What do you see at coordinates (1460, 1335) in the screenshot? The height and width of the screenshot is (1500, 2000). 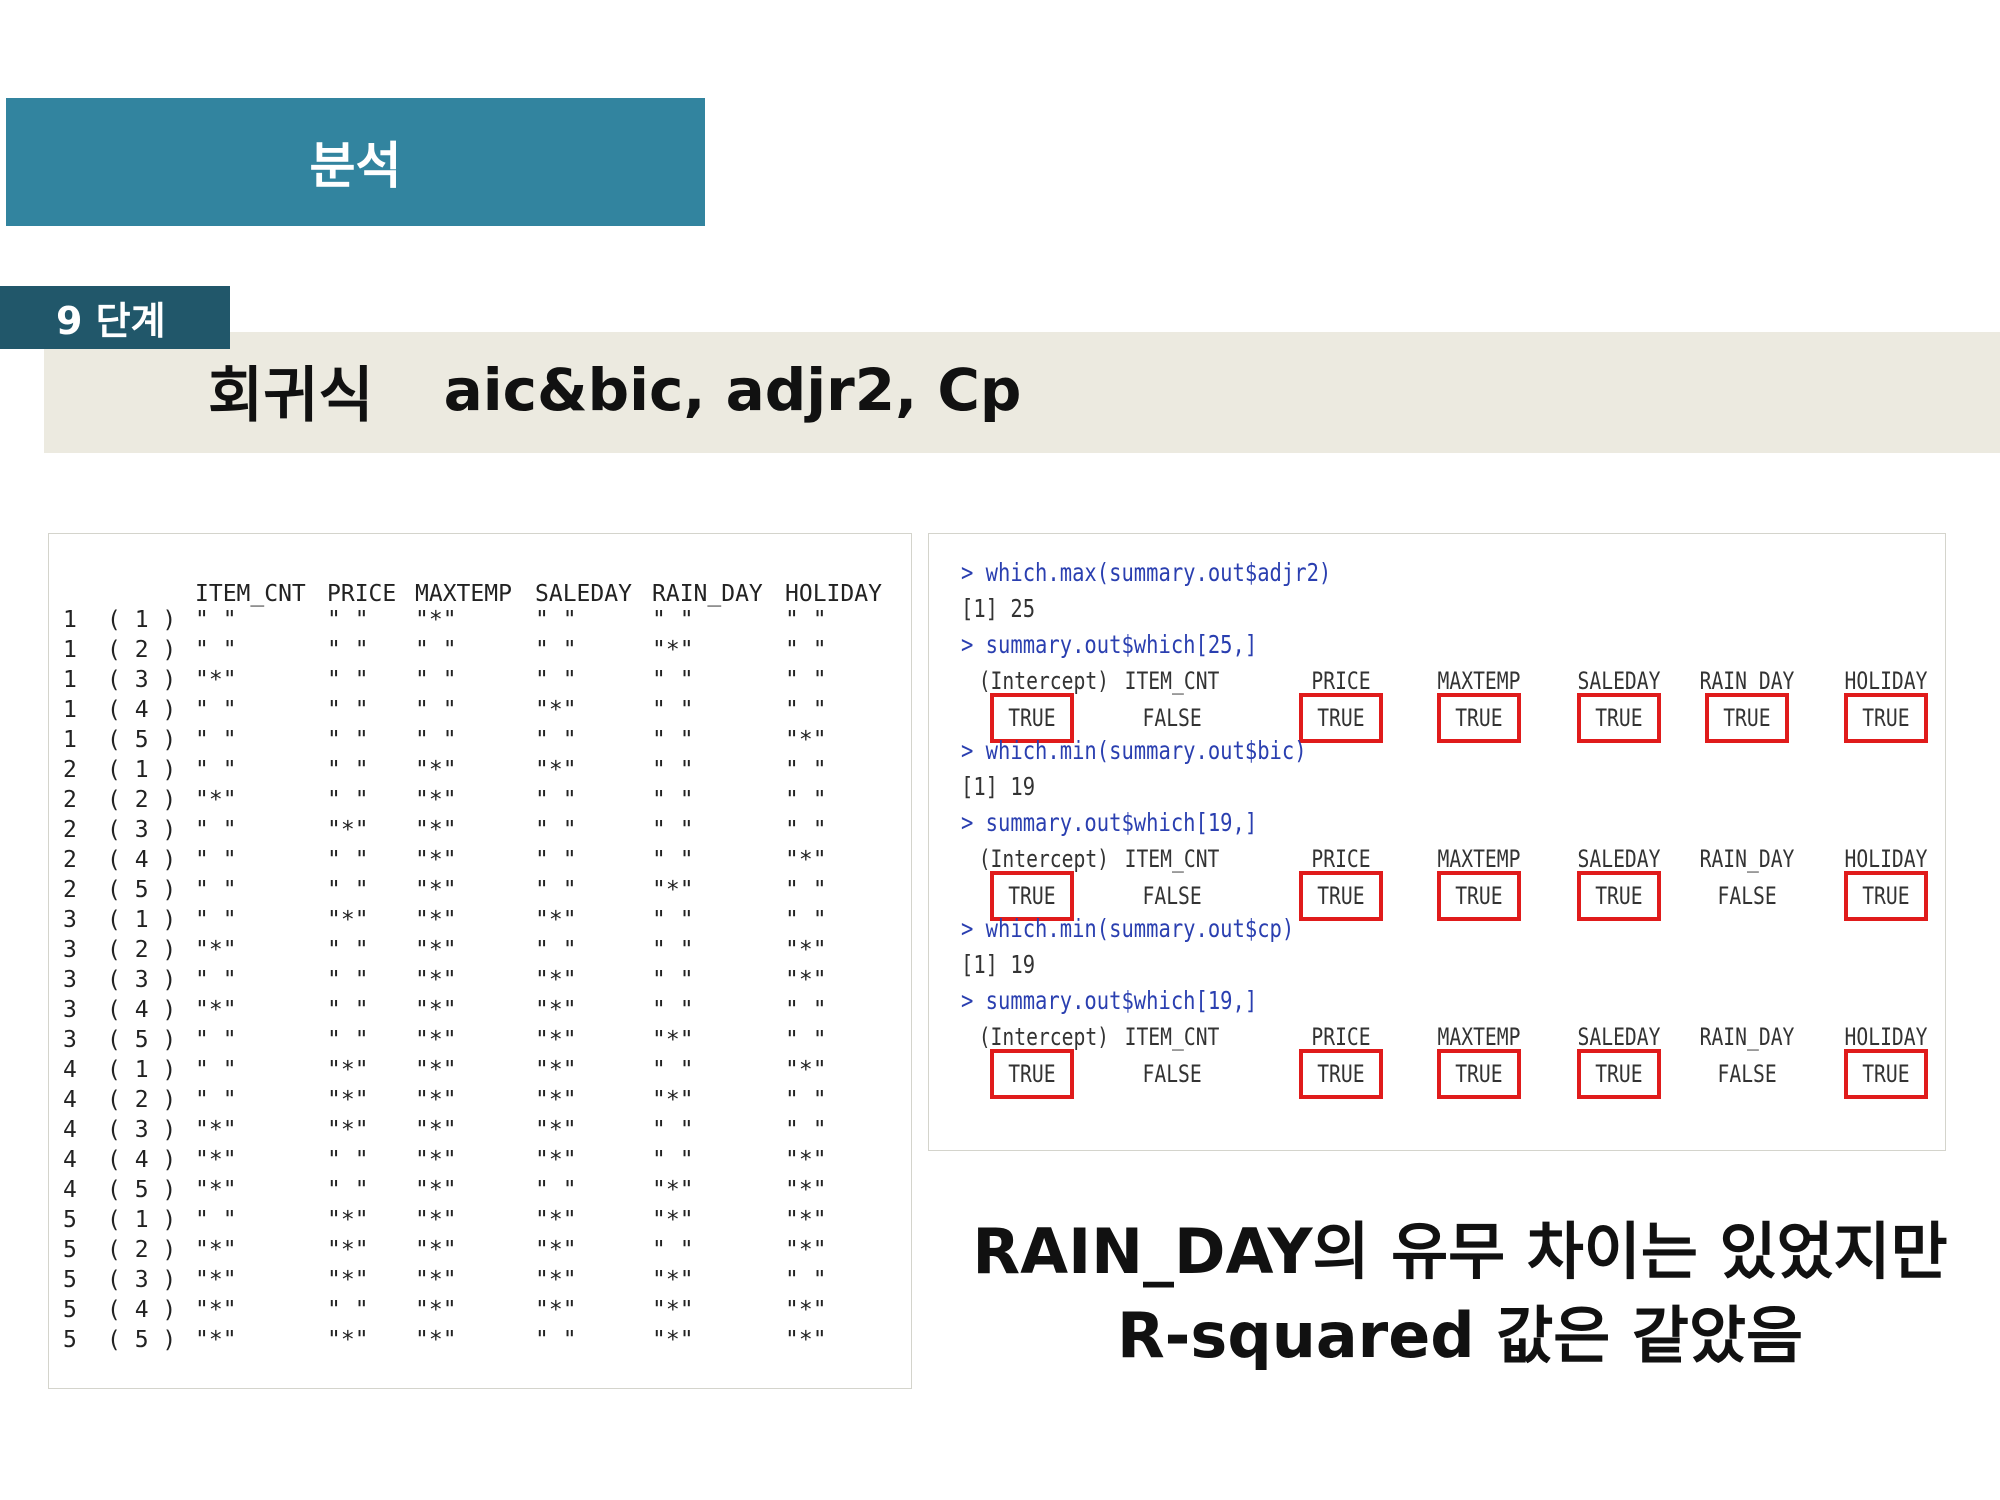 I see `conclusion-line-2: R-squared 값은 같았음` at bounding box center [1460, 1335].